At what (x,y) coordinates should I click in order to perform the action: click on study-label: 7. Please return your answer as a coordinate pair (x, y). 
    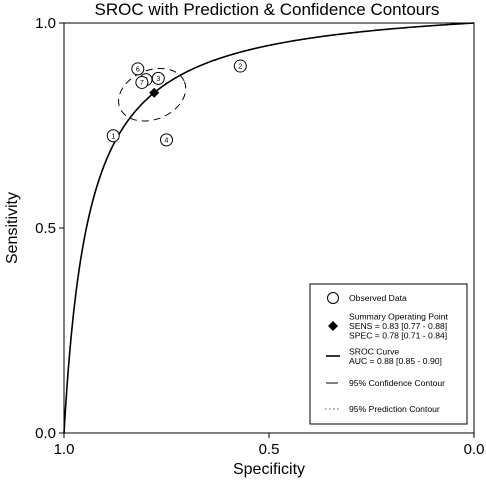
    Looking at the image, I should click on (142, 83).